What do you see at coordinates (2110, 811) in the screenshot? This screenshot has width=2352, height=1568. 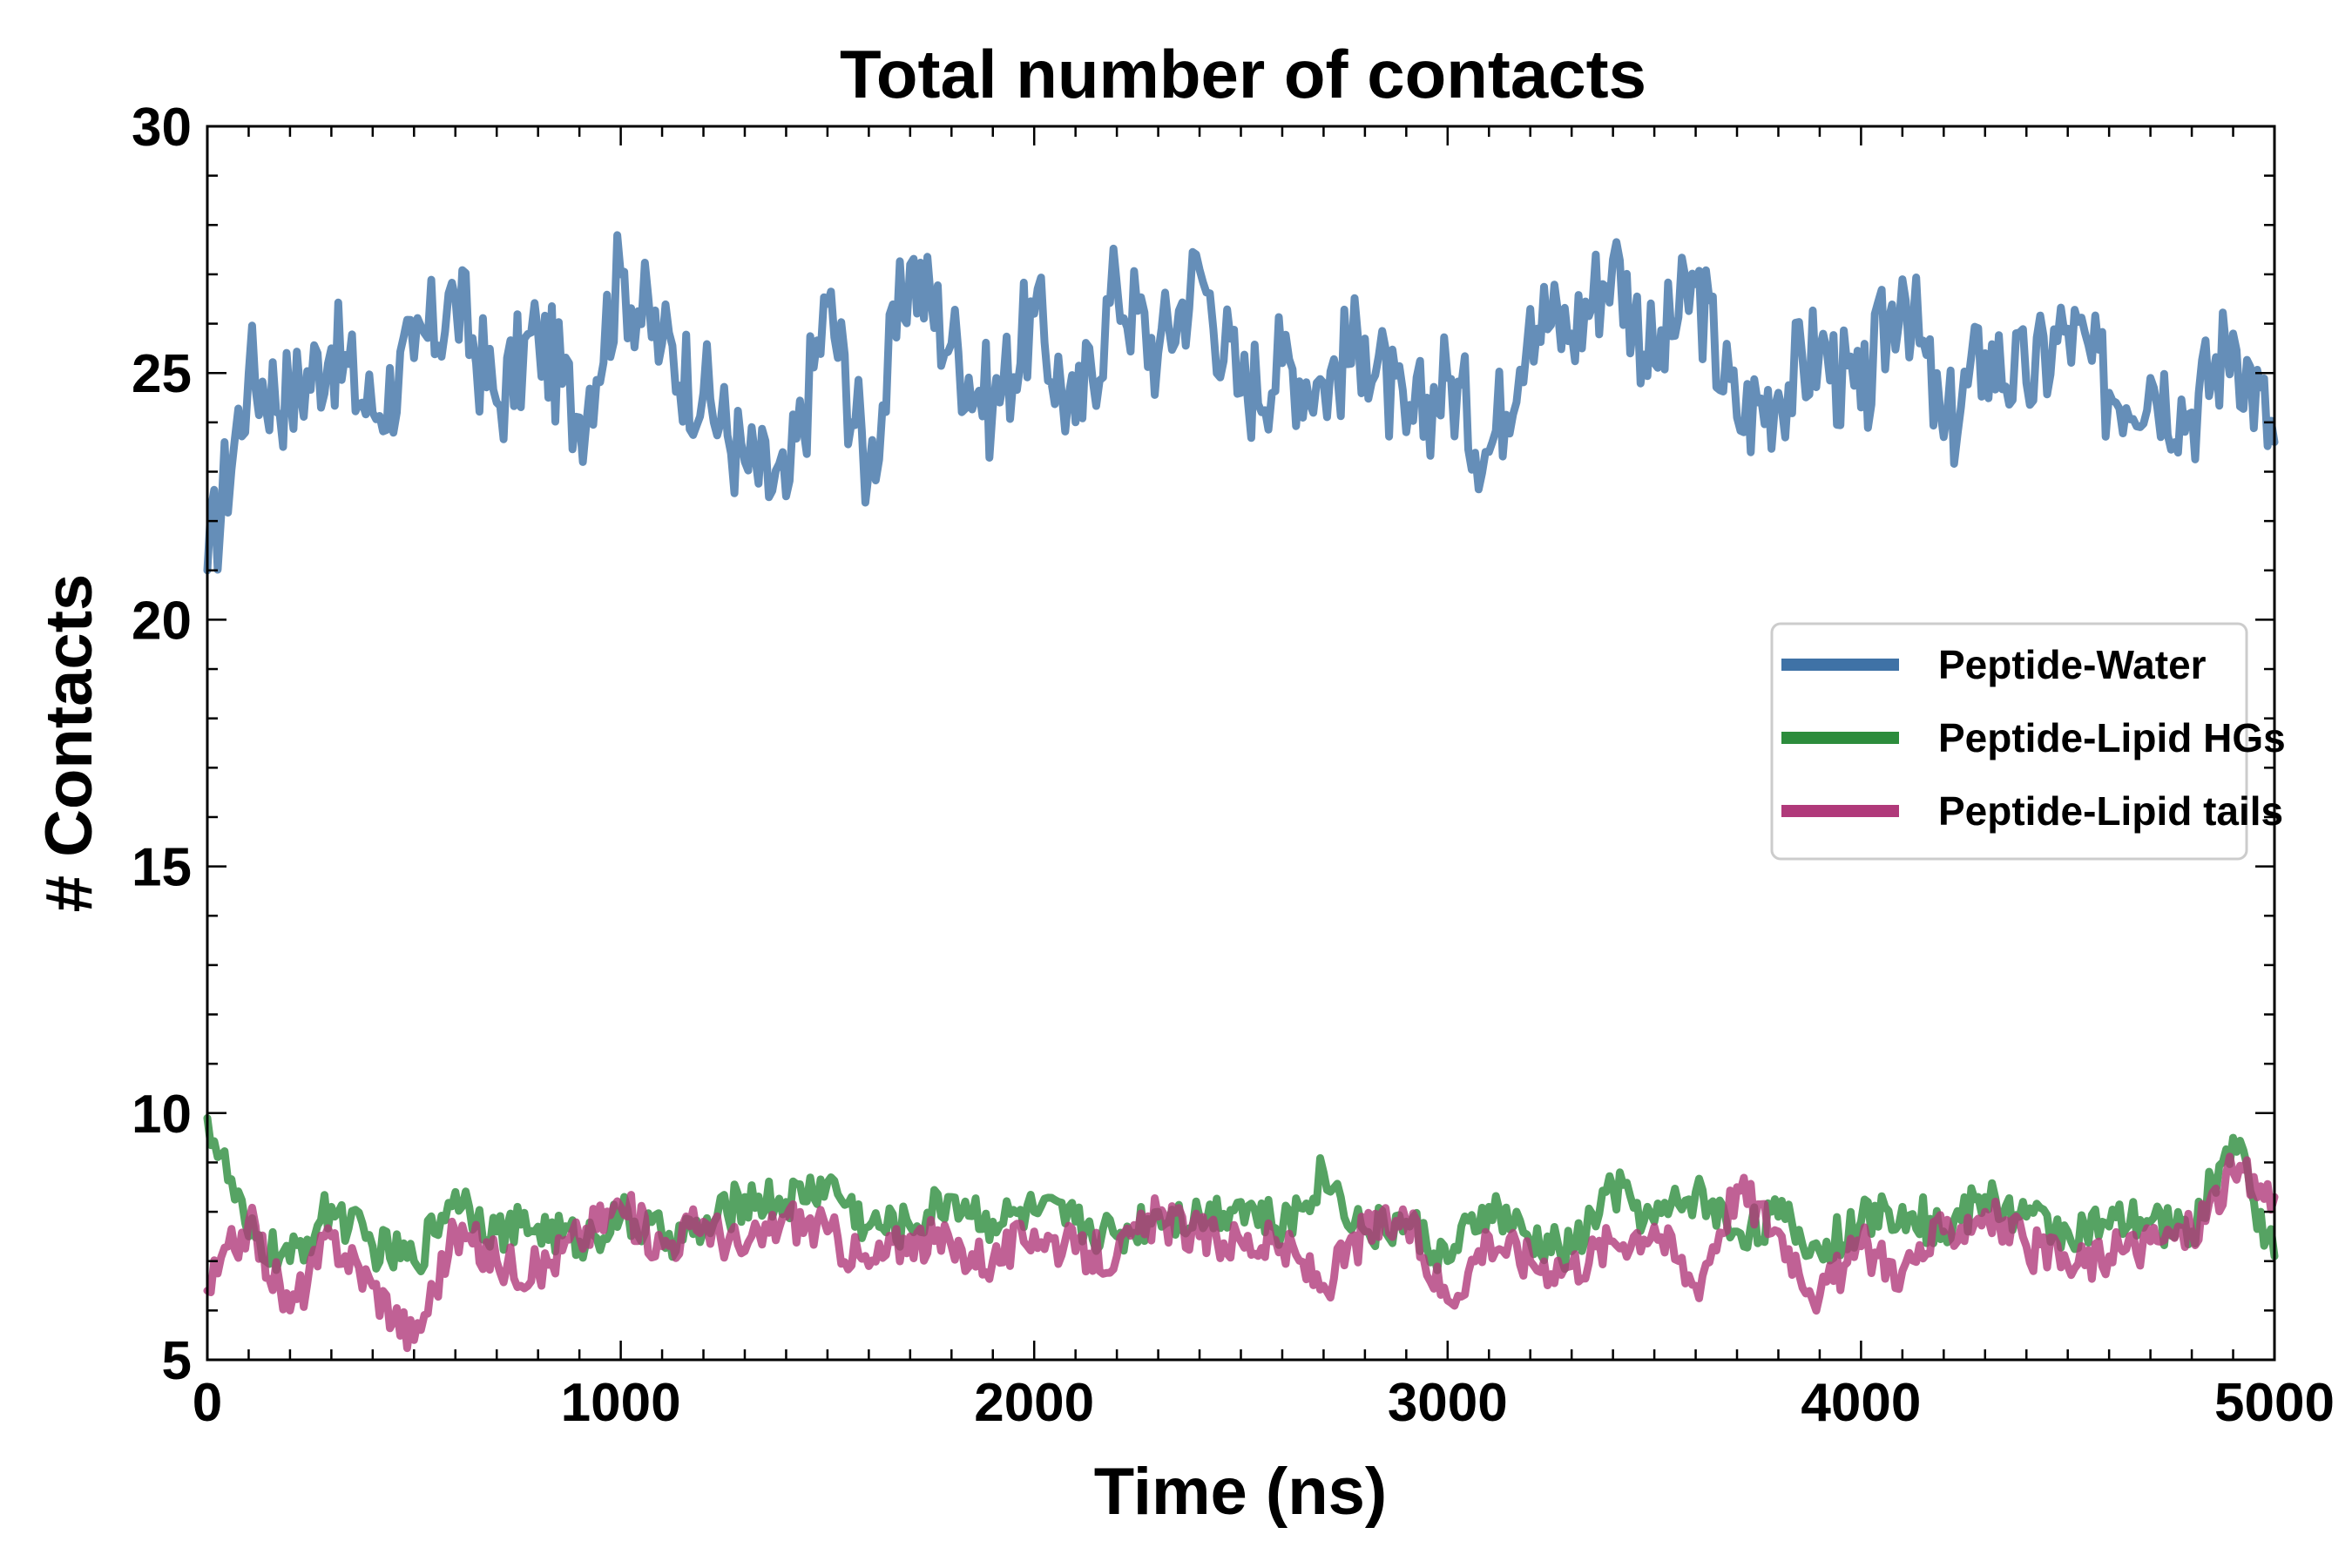 I see `legend-label: Peptide-Lipid tails` at bounding box center [2110, 811].